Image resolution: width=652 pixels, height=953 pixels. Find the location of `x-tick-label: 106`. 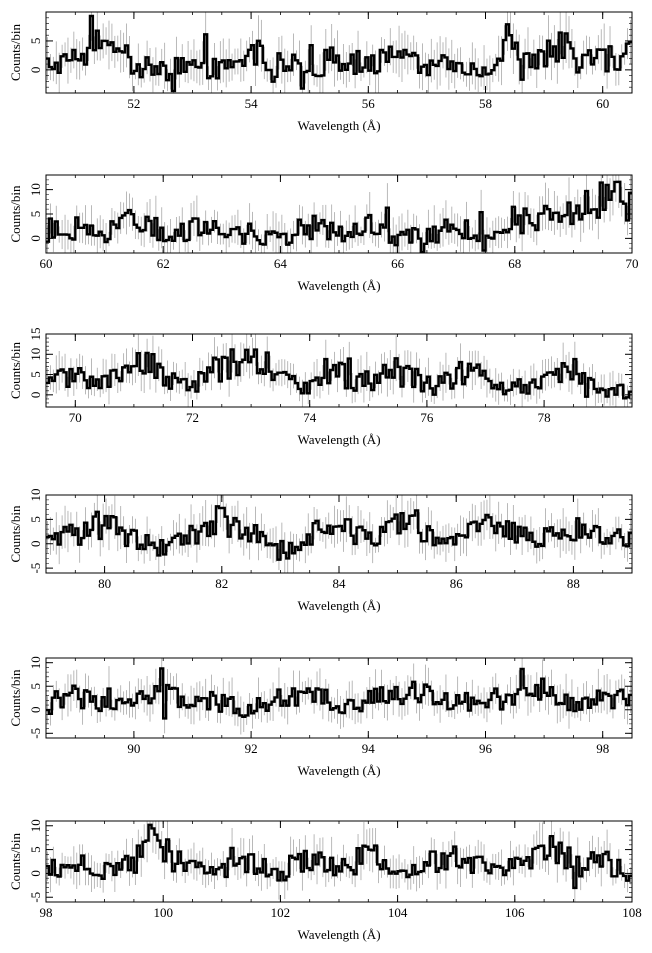

x-tick-label: 106 is located at coordinates (515, 912).